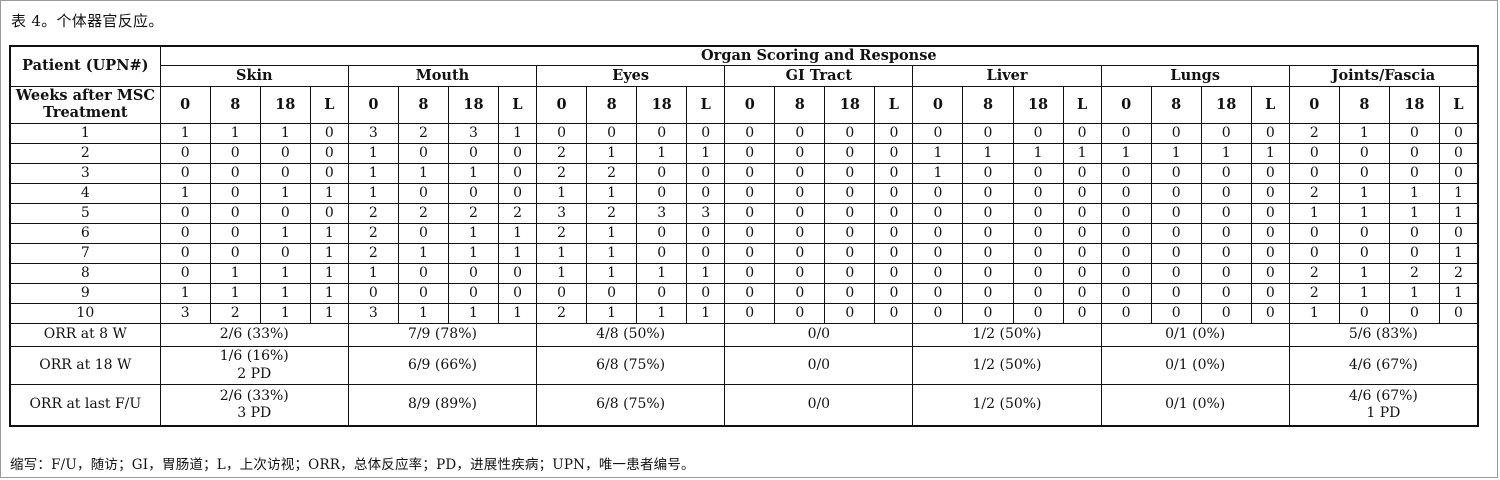 The width and height of the screenshot is (1500, 480). I want to click on patient-number-cell: 7, so click(85, 253).